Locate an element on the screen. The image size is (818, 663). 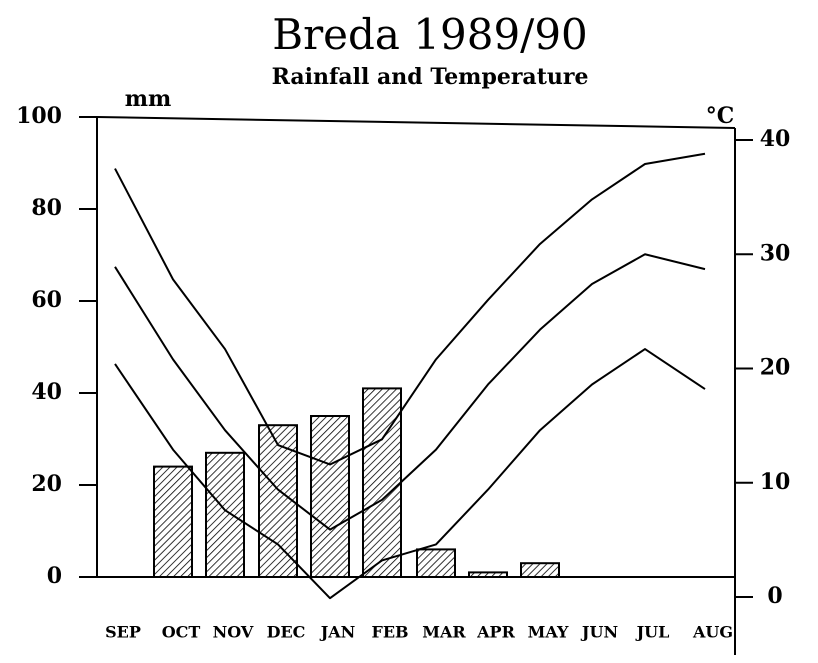
y-tick-label: 60 is located at coordinates (46, 300).